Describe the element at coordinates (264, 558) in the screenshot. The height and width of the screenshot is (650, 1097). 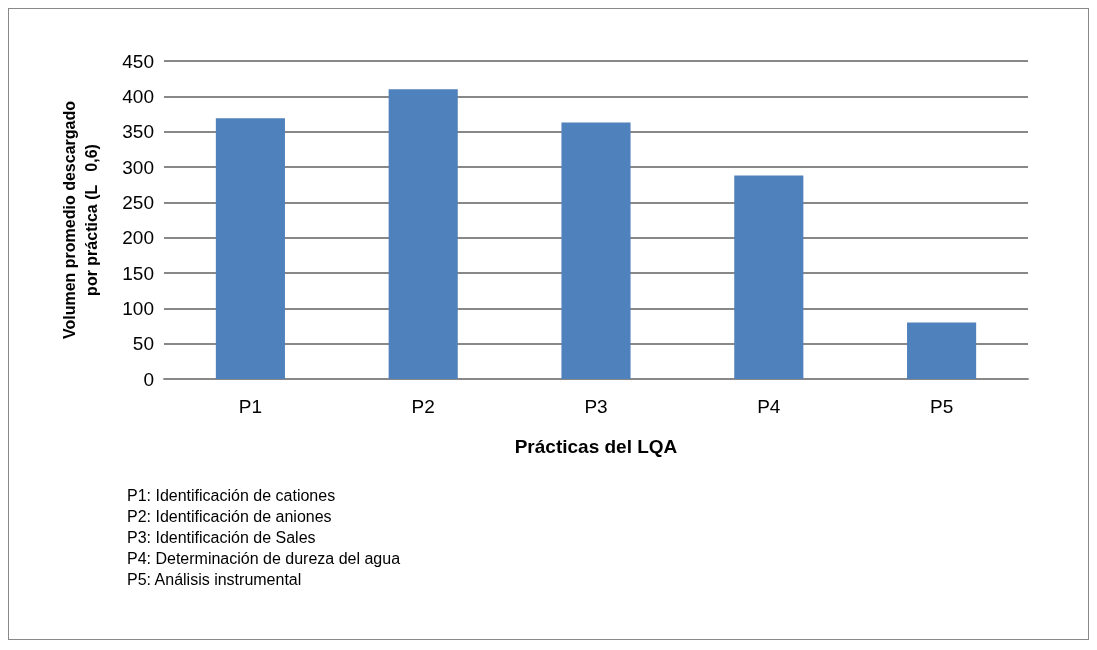
I see `text: P4: Determinación de dureza del agua` at that location.